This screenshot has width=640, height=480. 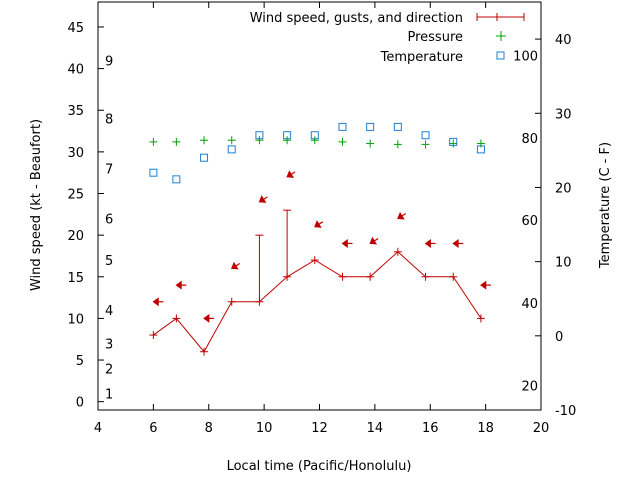 What do you see at coordinates (75, 319) in the screenshot?
I see `y-tick-label: 10` at bounding box center [75, 319].